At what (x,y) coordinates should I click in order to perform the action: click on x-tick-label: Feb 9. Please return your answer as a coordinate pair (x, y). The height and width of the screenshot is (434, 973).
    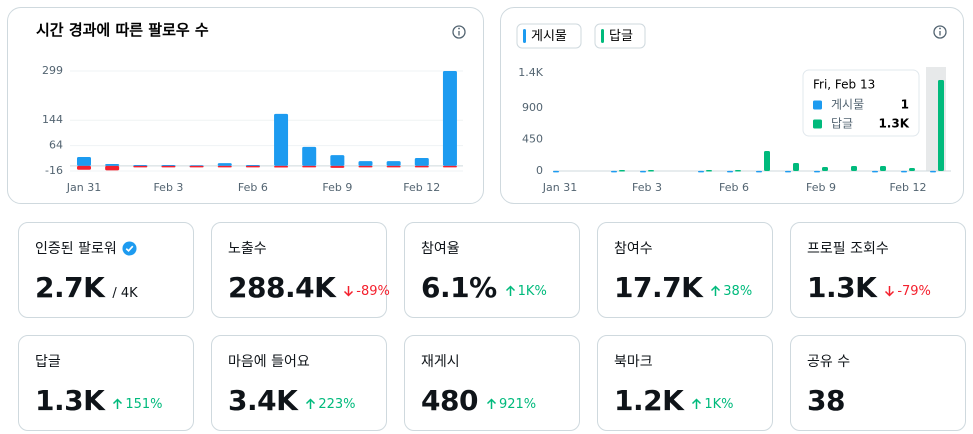
    Looking at the image, I should click on (821, 187).